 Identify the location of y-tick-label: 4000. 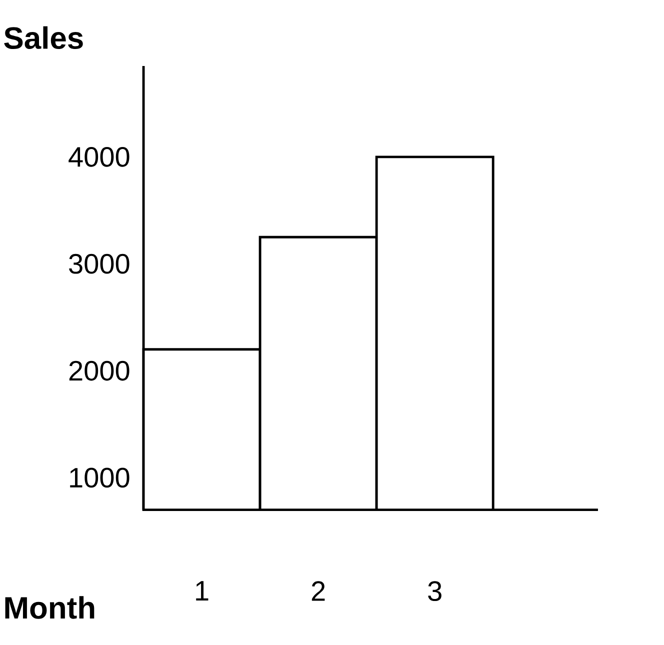
(99, 157).